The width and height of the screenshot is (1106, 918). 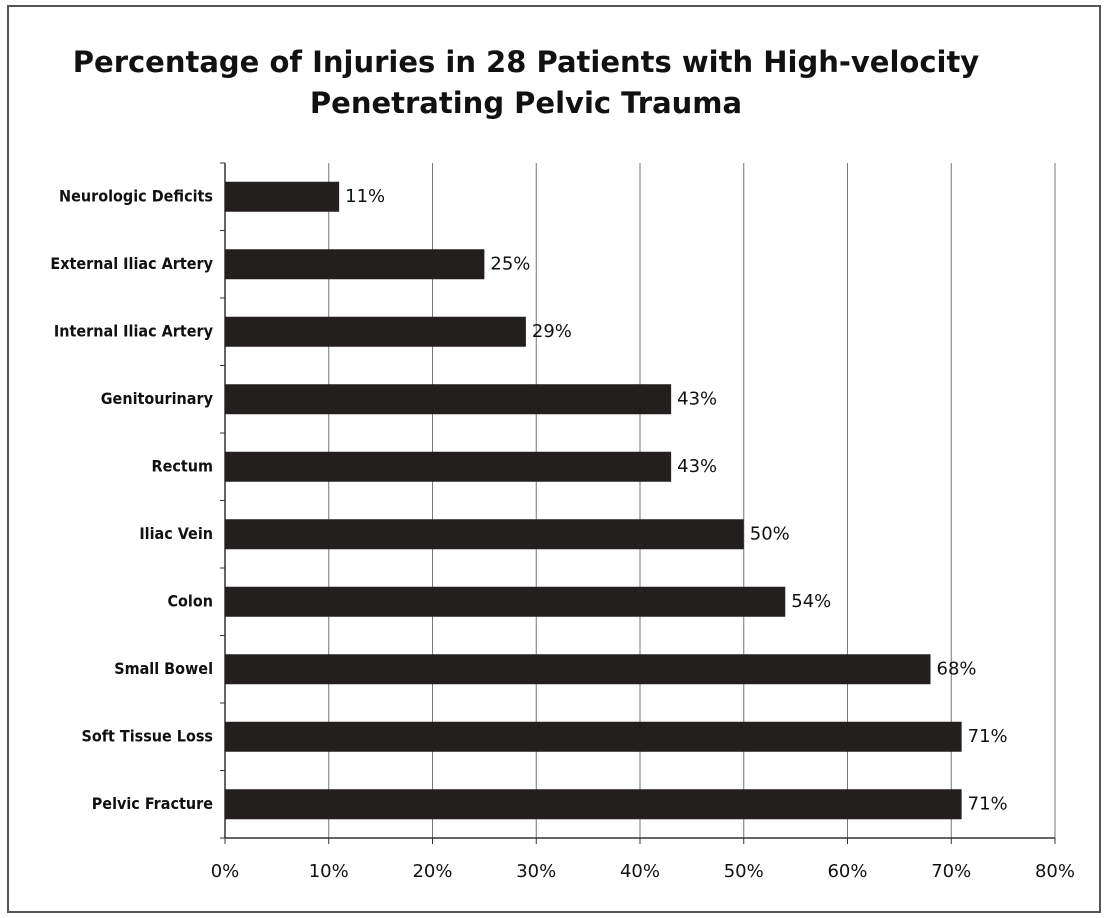 What do you see at coordinates (510, 263) in the screenshot?
I see `value-label: 25%` at bounding box center [510, 263].